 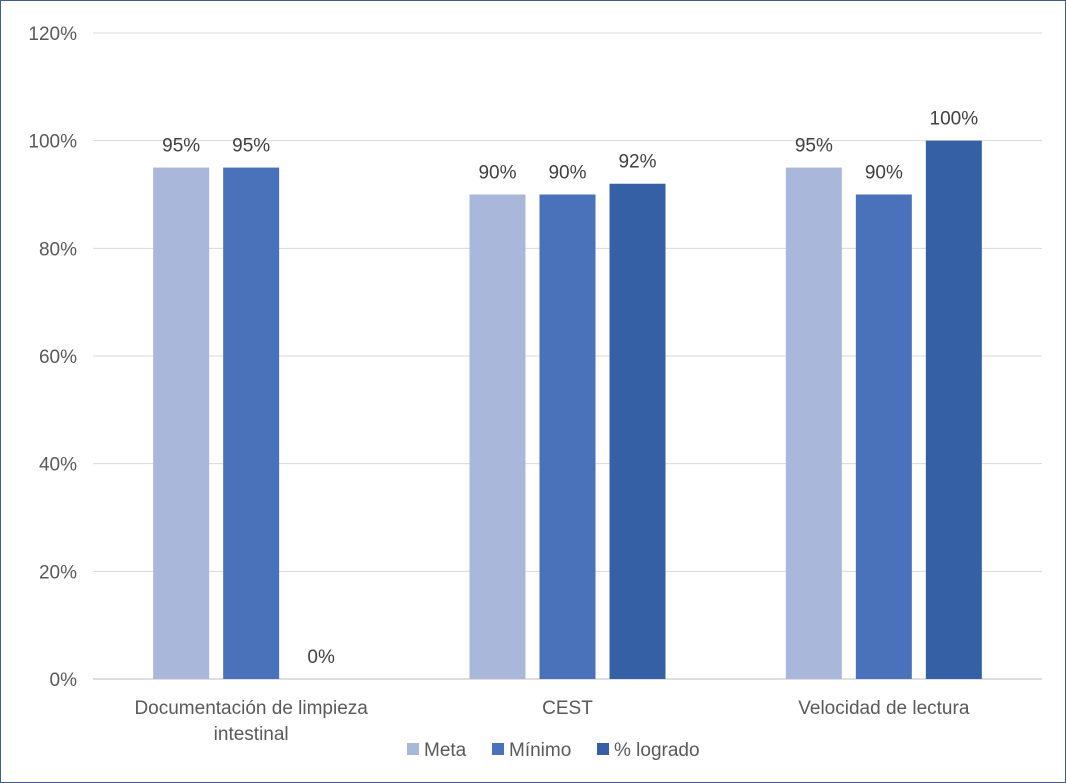 I want to click on data-label: 92%, so click(x=637, y=162).